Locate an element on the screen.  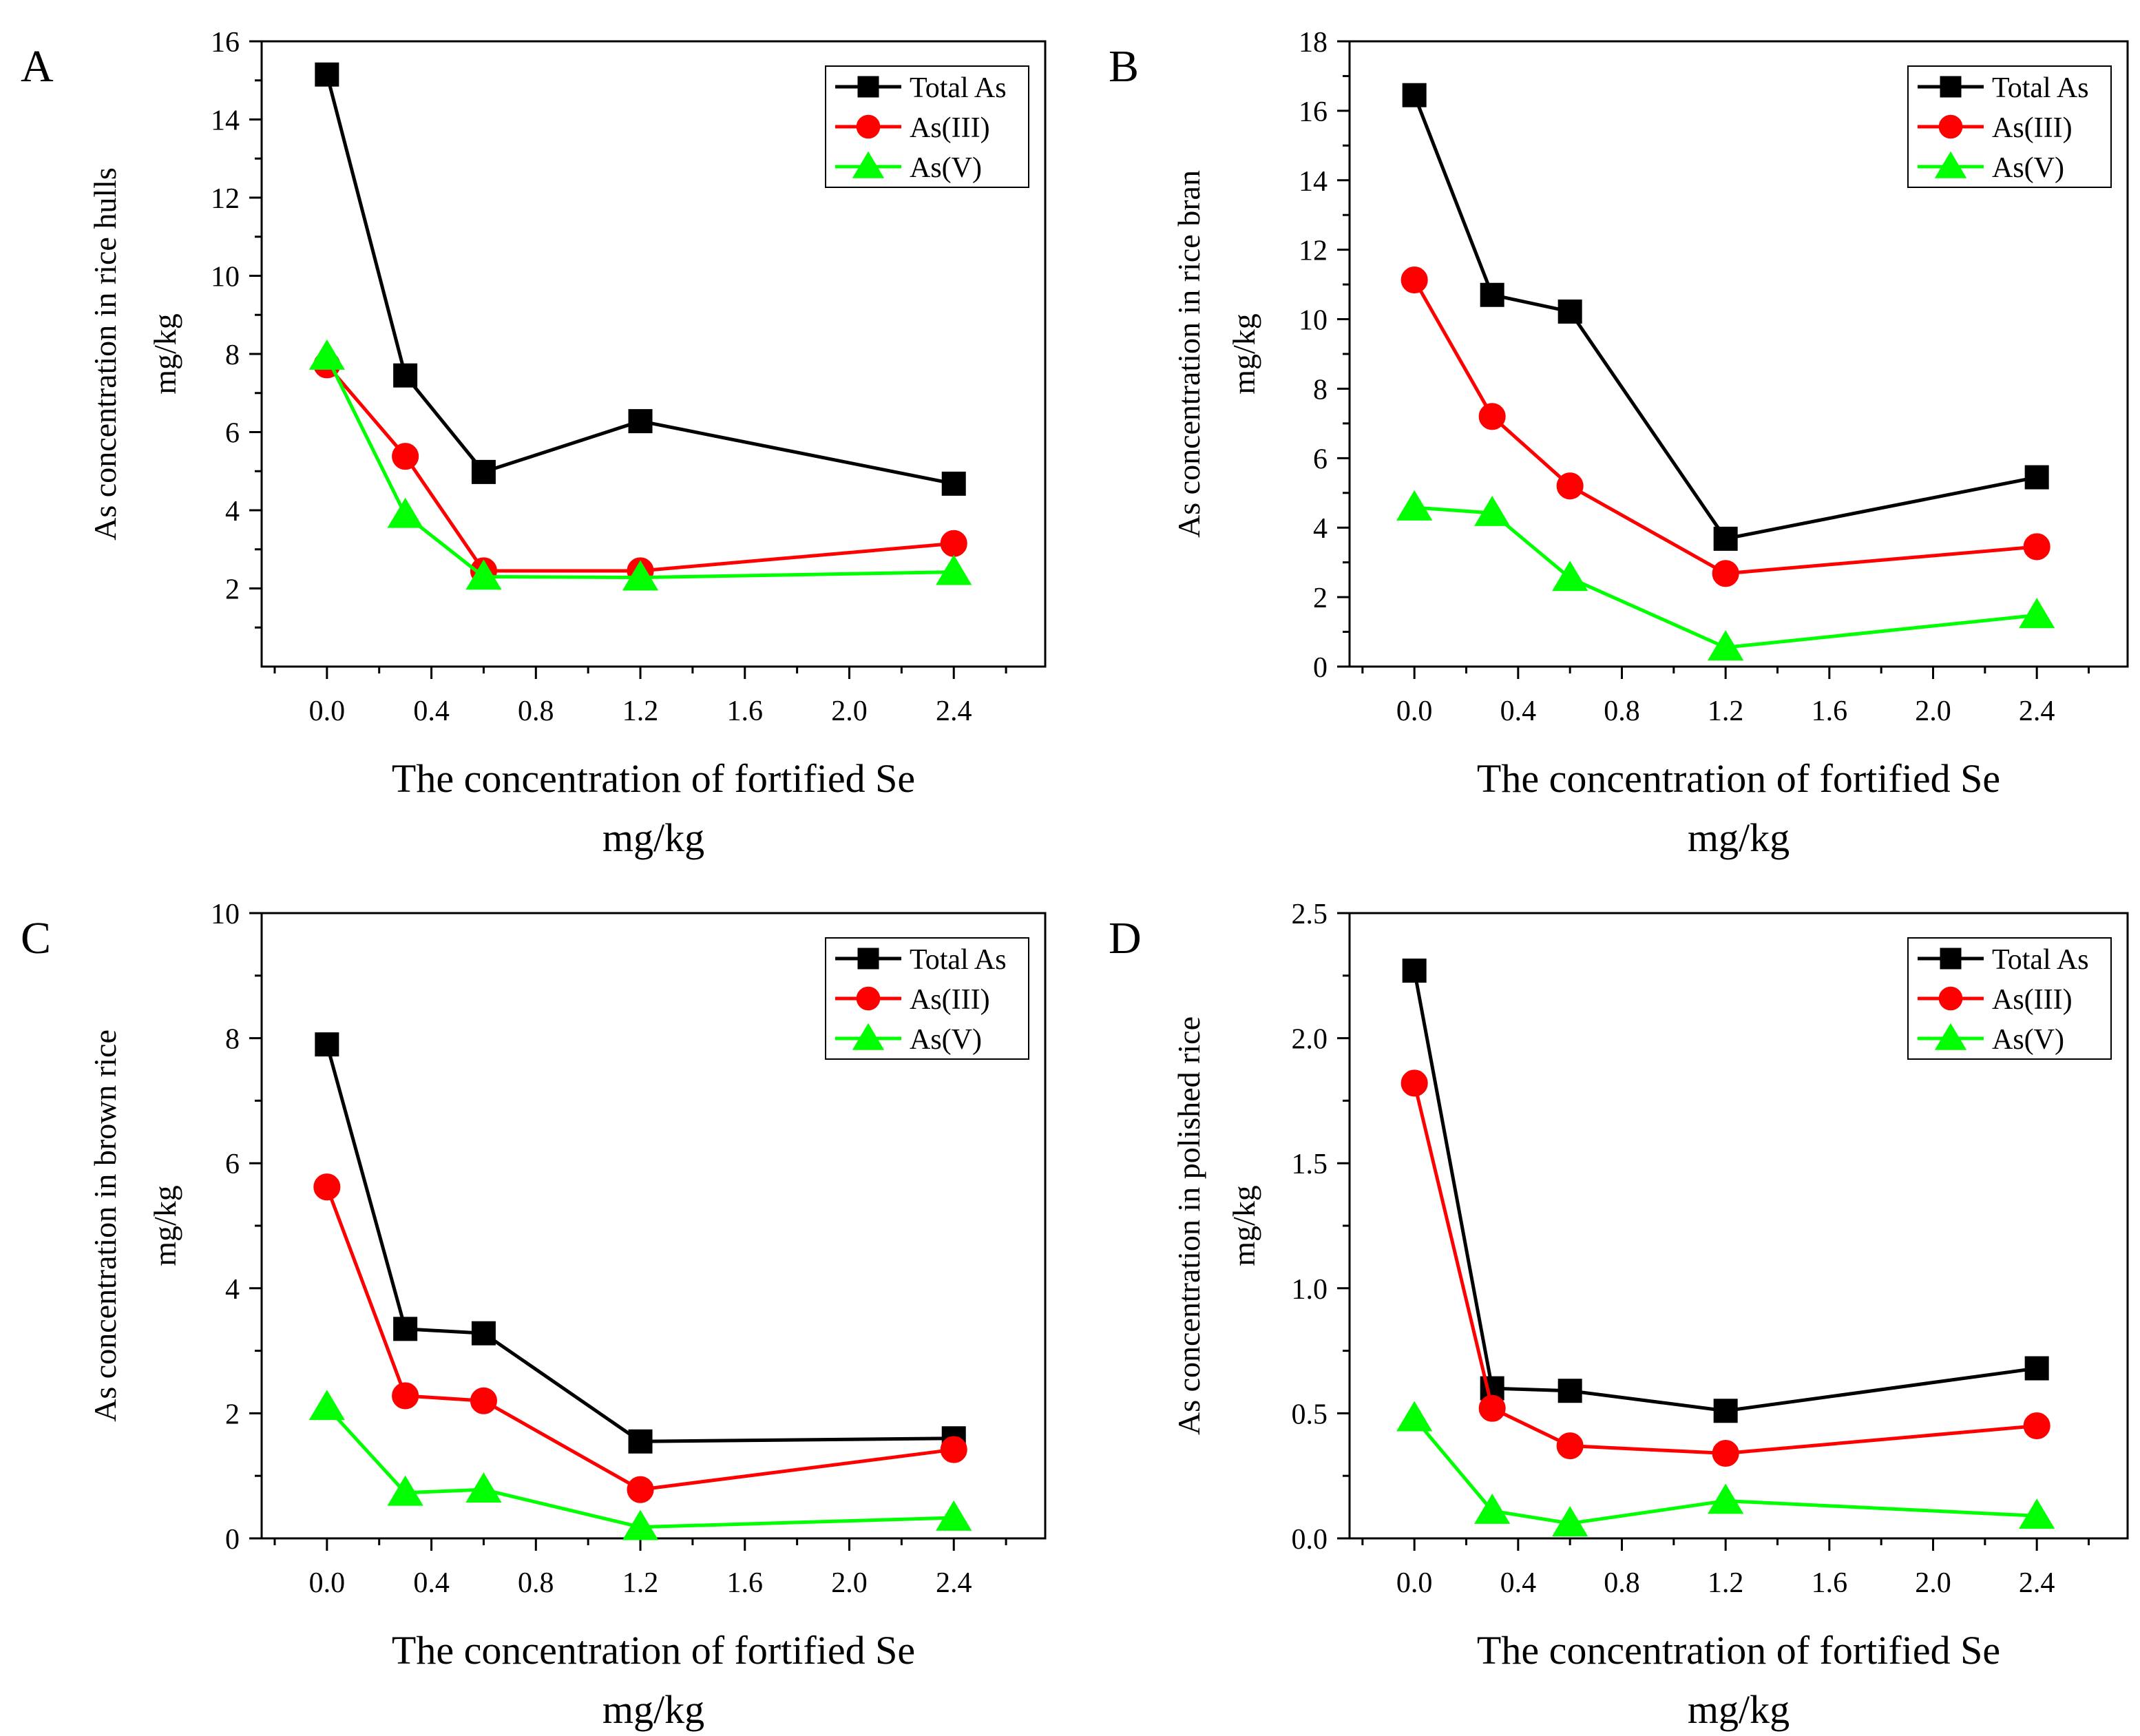
y-tick-label: 18 is located at coordinates (1313, 43).